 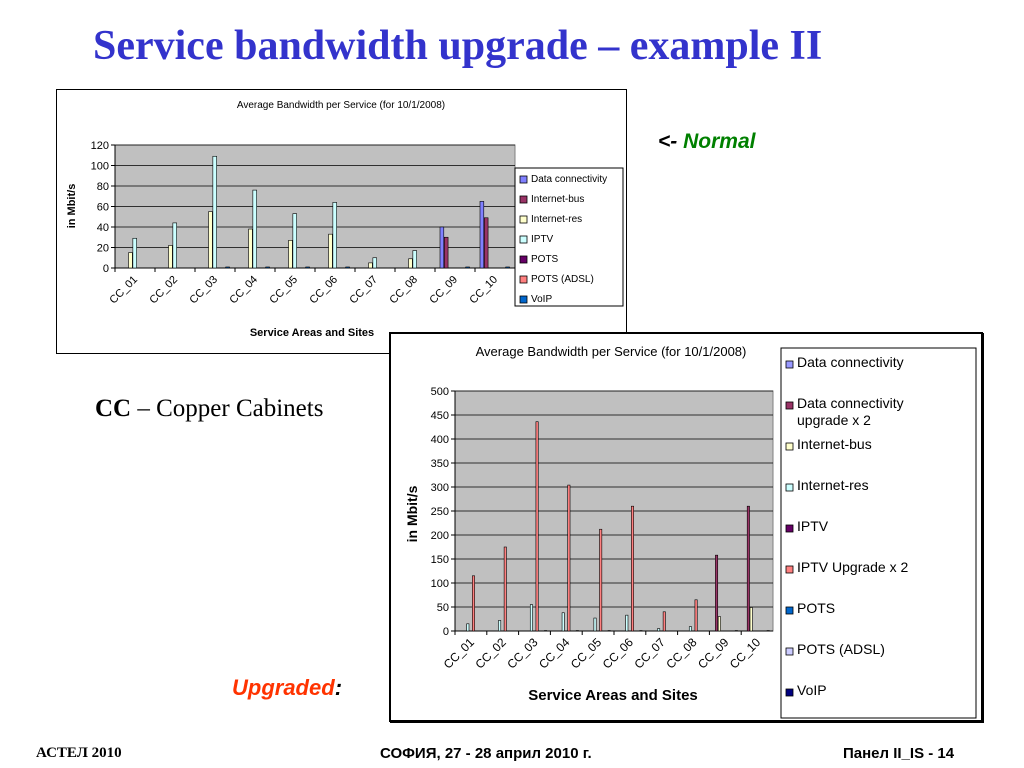 I want to click on cc-abbr: CC, so click(x=113, y=408).